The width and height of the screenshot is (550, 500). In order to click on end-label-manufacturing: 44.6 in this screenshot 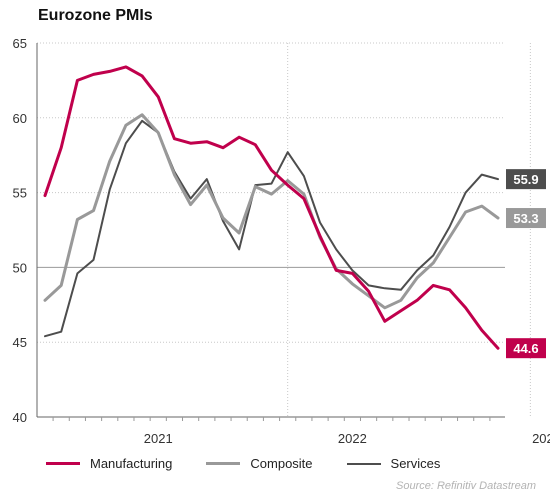, I will do `click(525, 348)`.